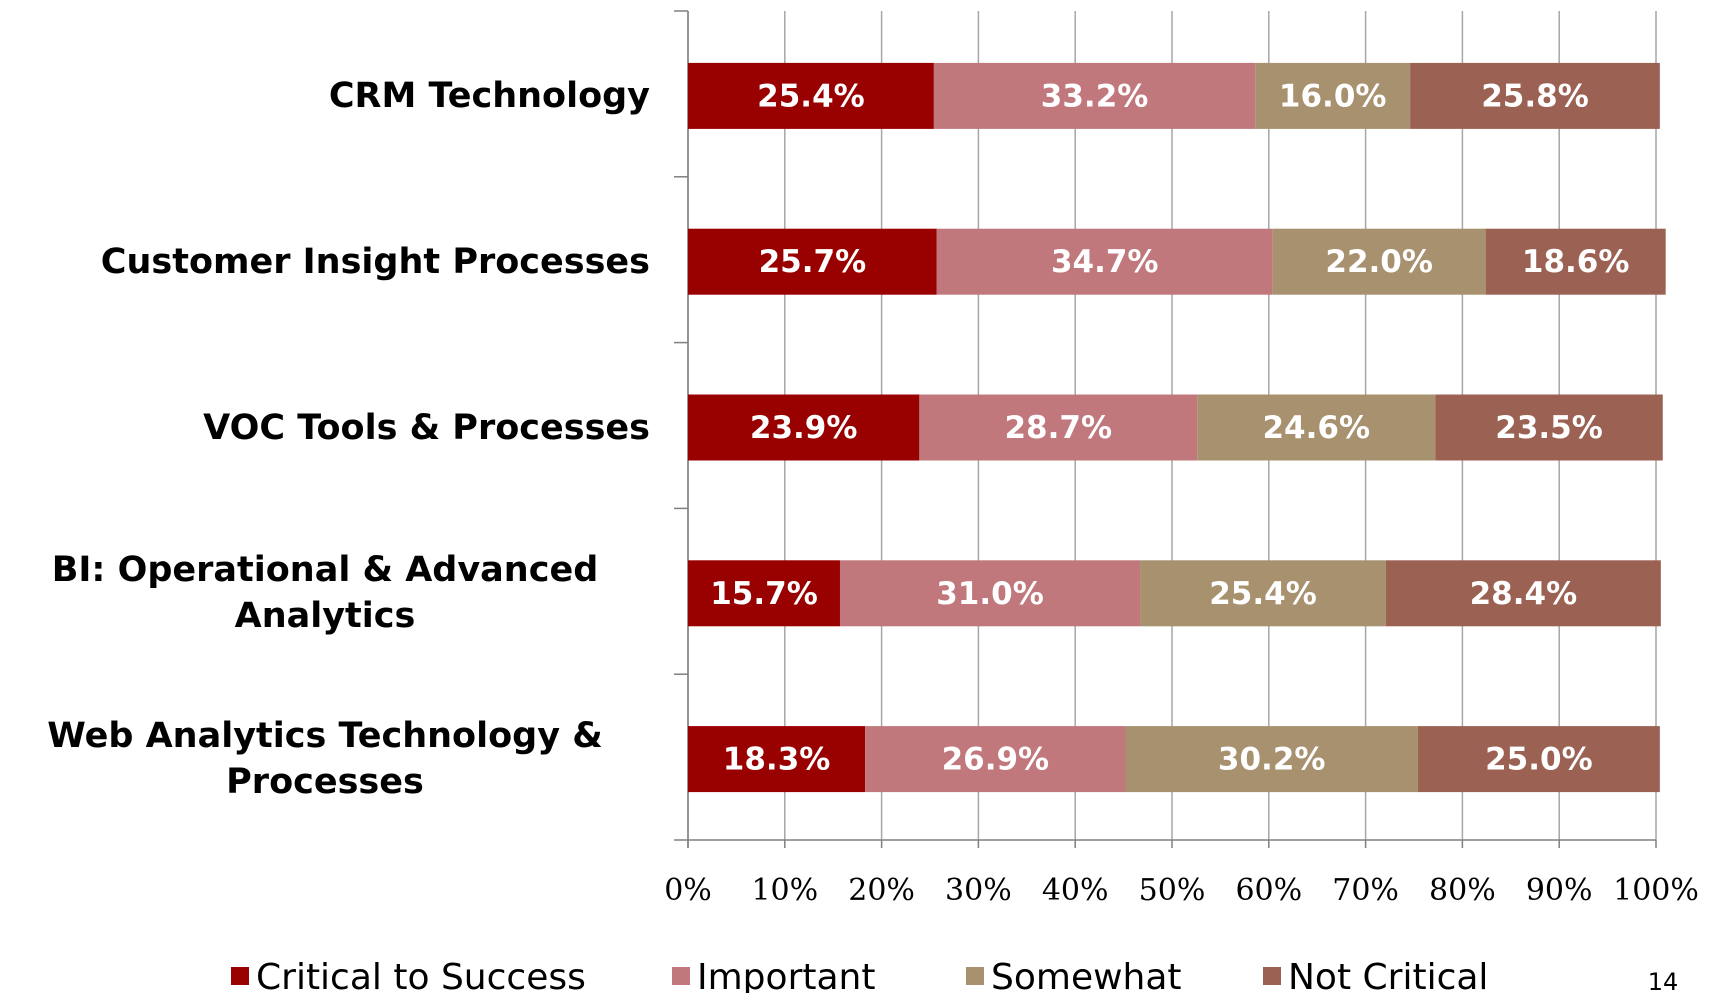  Describe the element at coordinates (375, 261) in the screenshot. I see `category-label: Customer Insight Processes` at that location.